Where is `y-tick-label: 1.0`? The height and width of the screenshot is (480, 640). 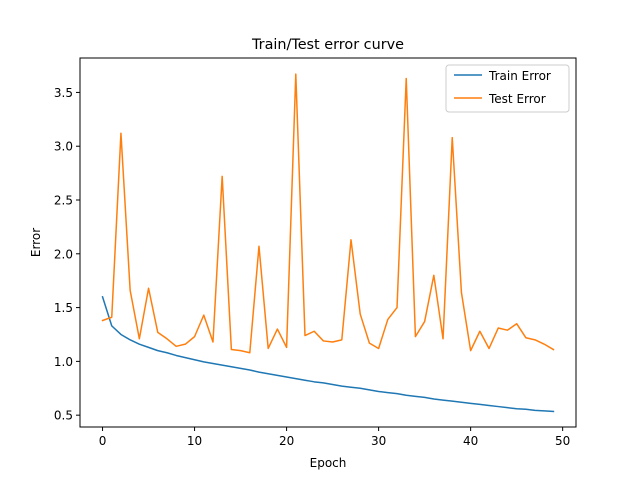 y-tick-label: 1.0 is located at coordinates (63, 362).